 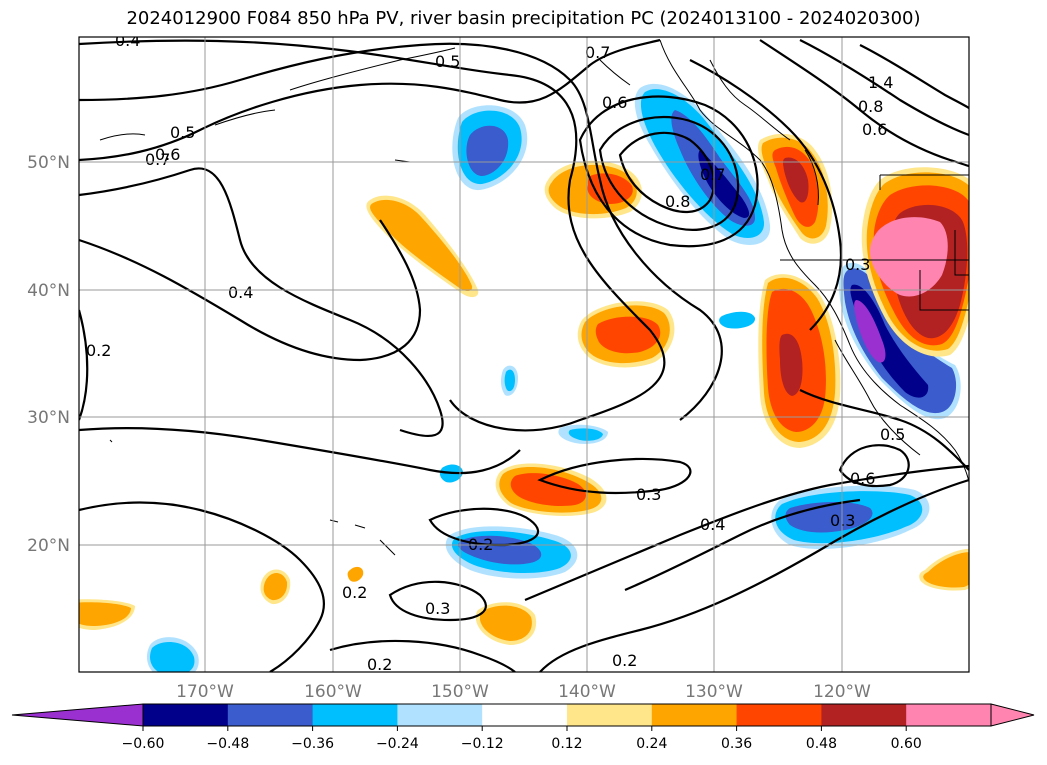 I want to click on lat-label-30n: 30°N, so click(x=48, y=418).